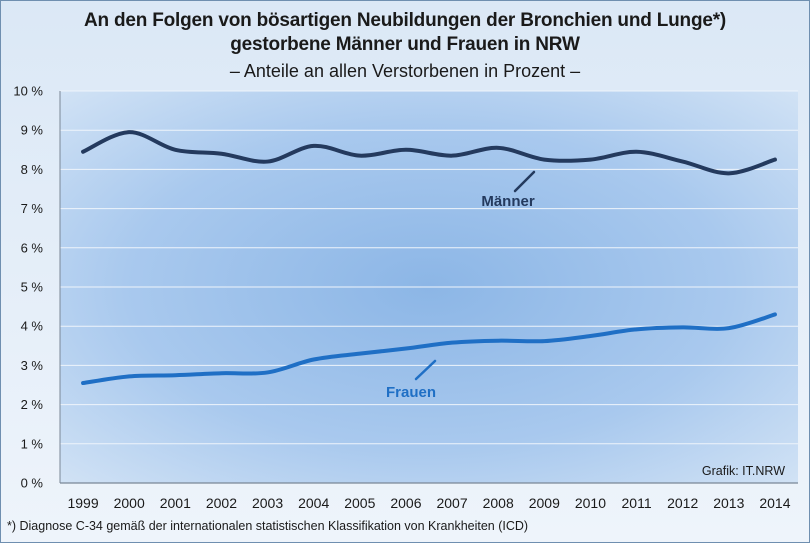  What do you see at coordinates (32, 404) in the screenshot?
I see `y-tick-label: 2 %` at bounding box center [32, 404].